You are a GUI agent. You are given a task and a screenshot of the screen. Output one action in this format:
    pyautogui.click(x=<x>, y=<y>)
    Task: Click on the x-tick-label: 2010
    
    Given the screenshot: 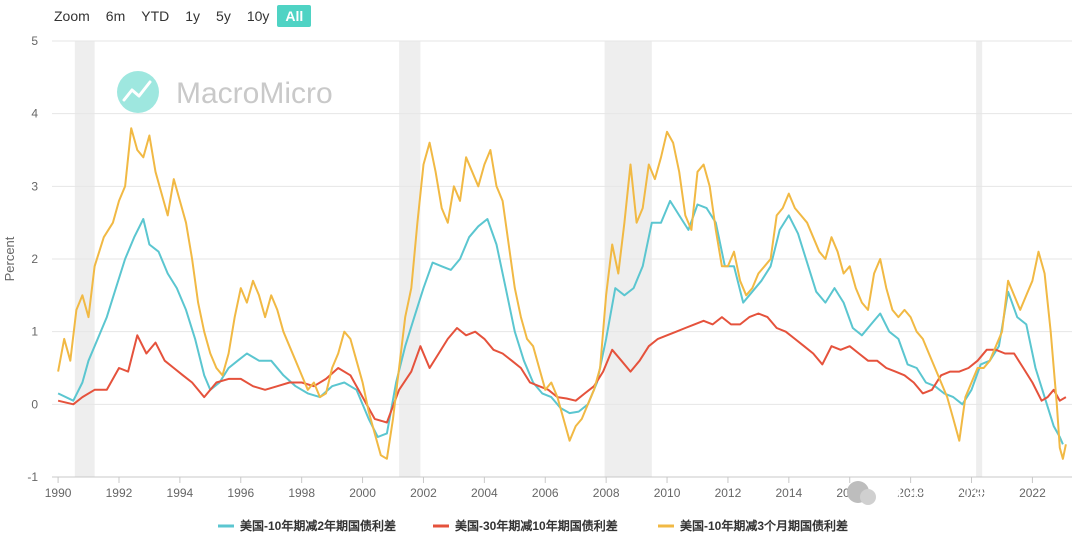 What is the action you would take?
    pyautogui.click(x=667, y=493)
    